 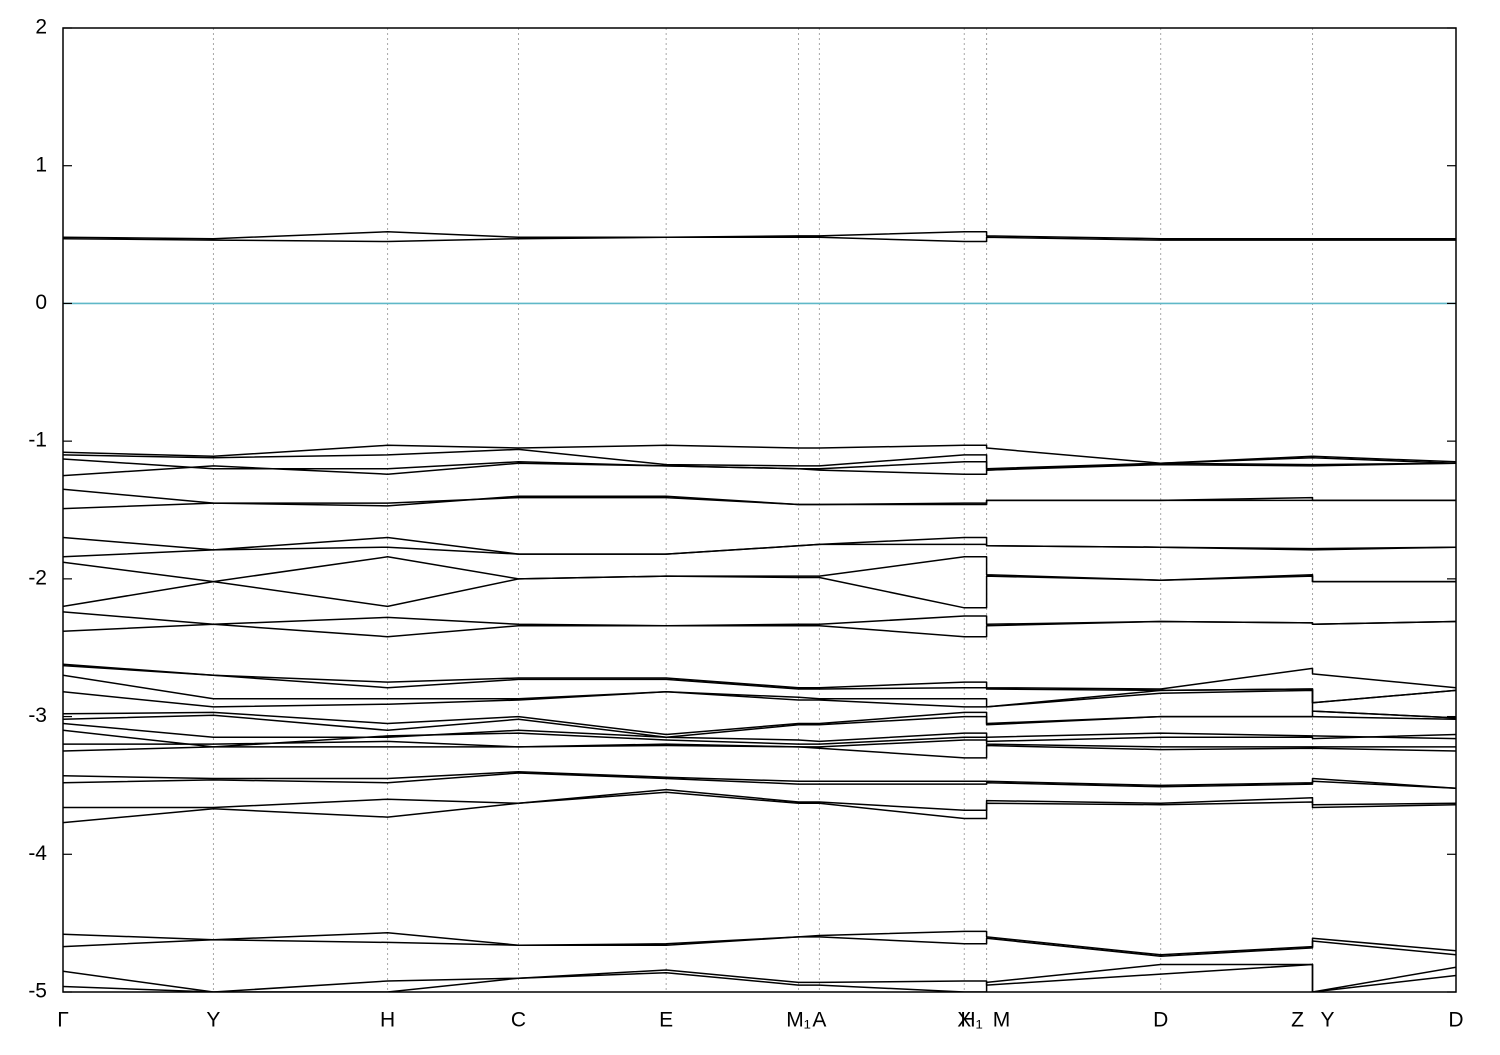 I want to click on x-tick-label: C, so click(x=518, y=1020).